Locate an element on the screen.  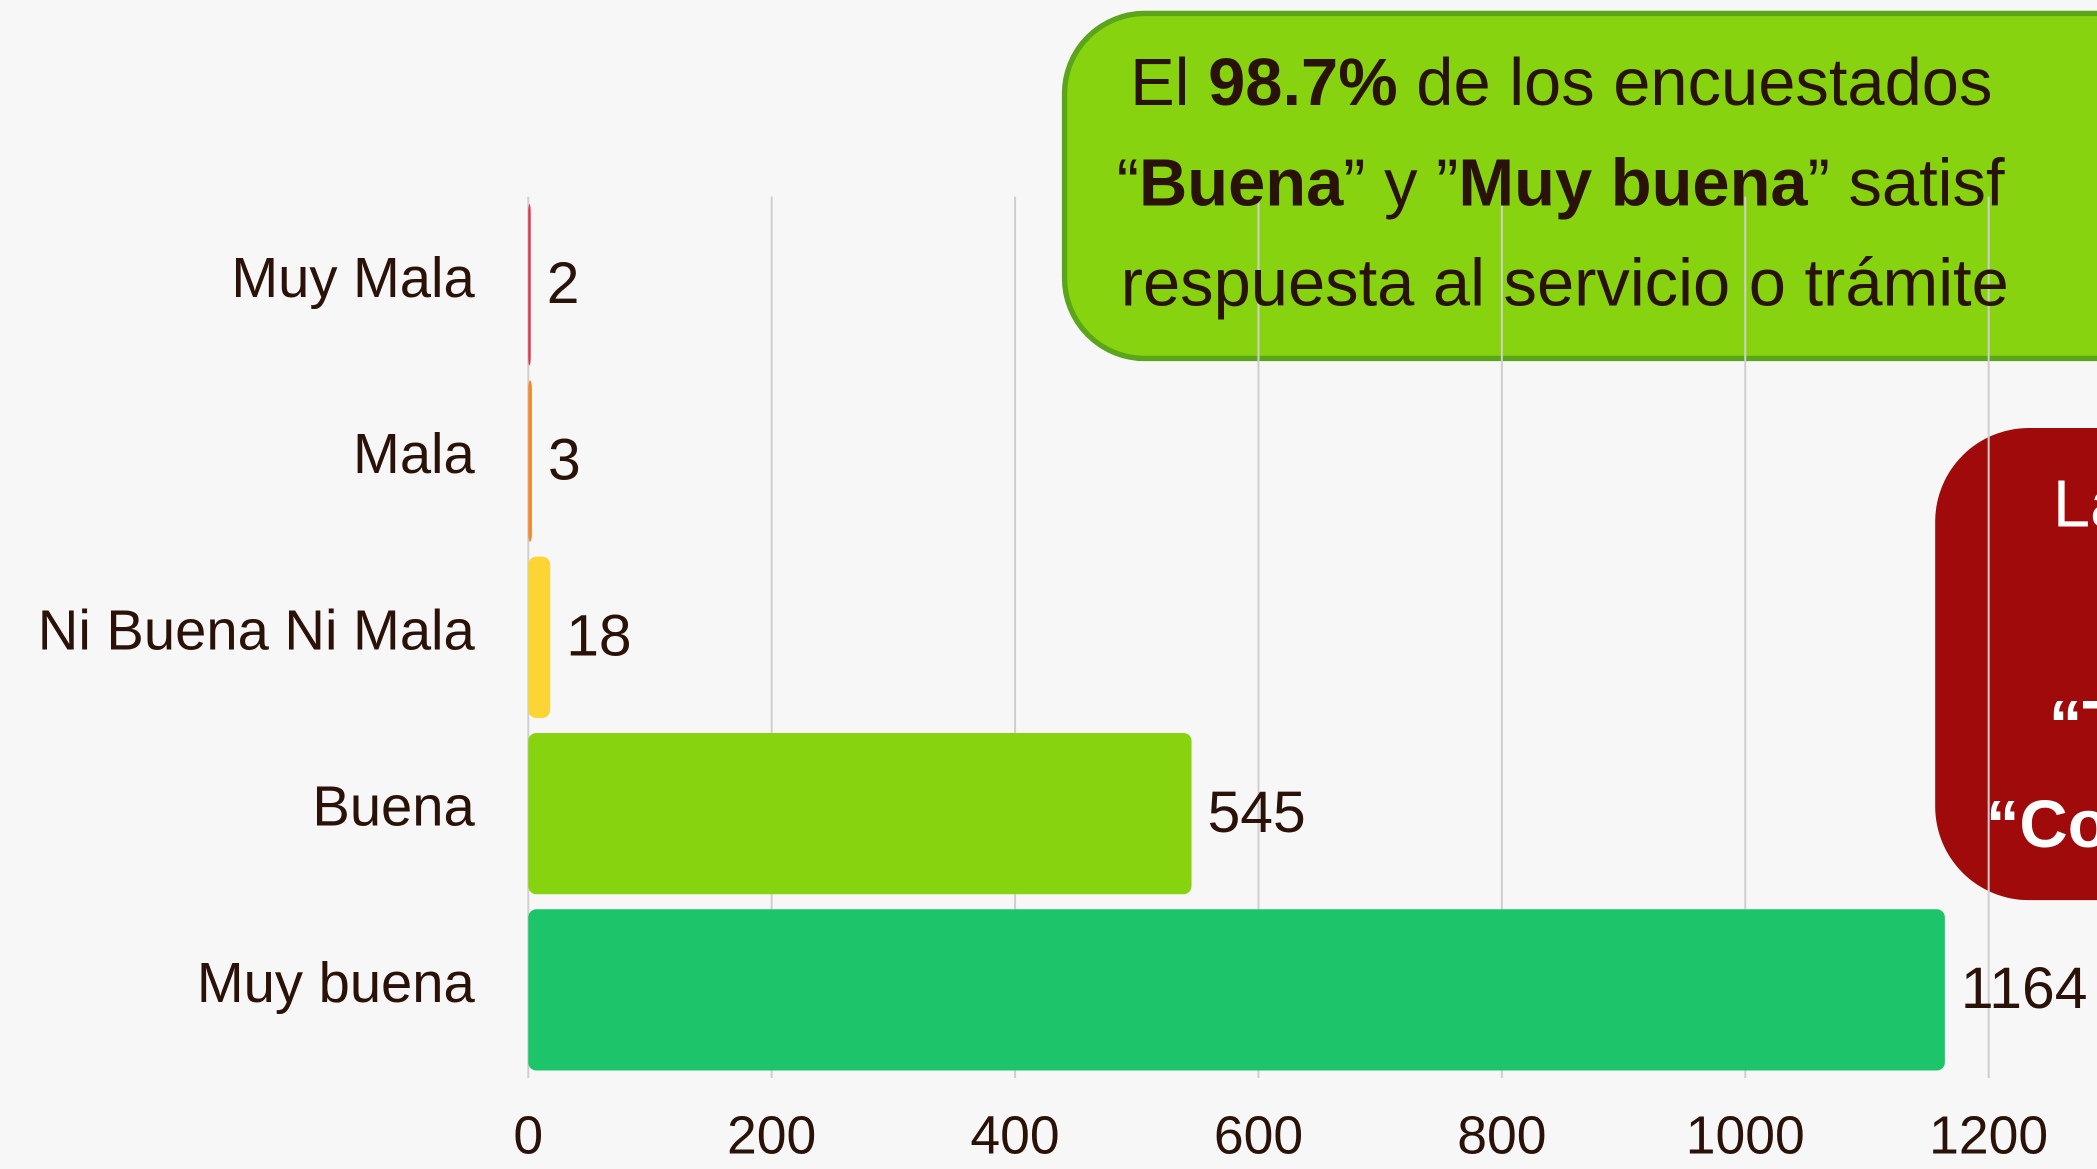
y-tick-label: Muy Mala is located at coordinates (353, 277).